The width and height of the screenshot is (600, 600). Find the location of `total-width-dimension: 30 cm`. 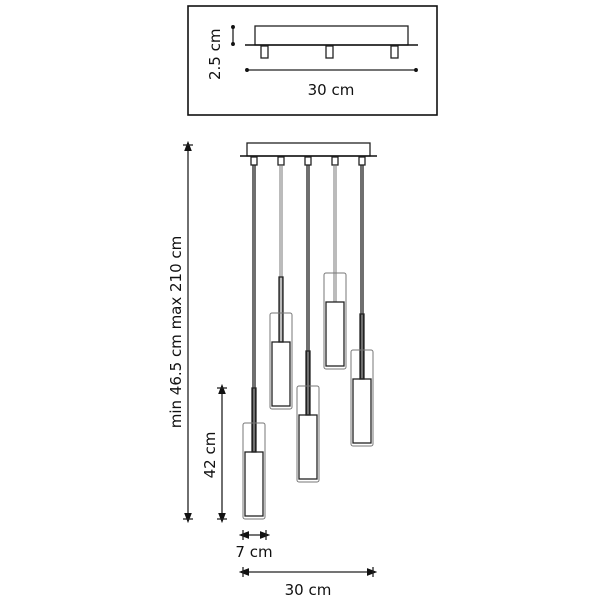

total-width-dimension: 30 cm is located at coordinates (308, 583).